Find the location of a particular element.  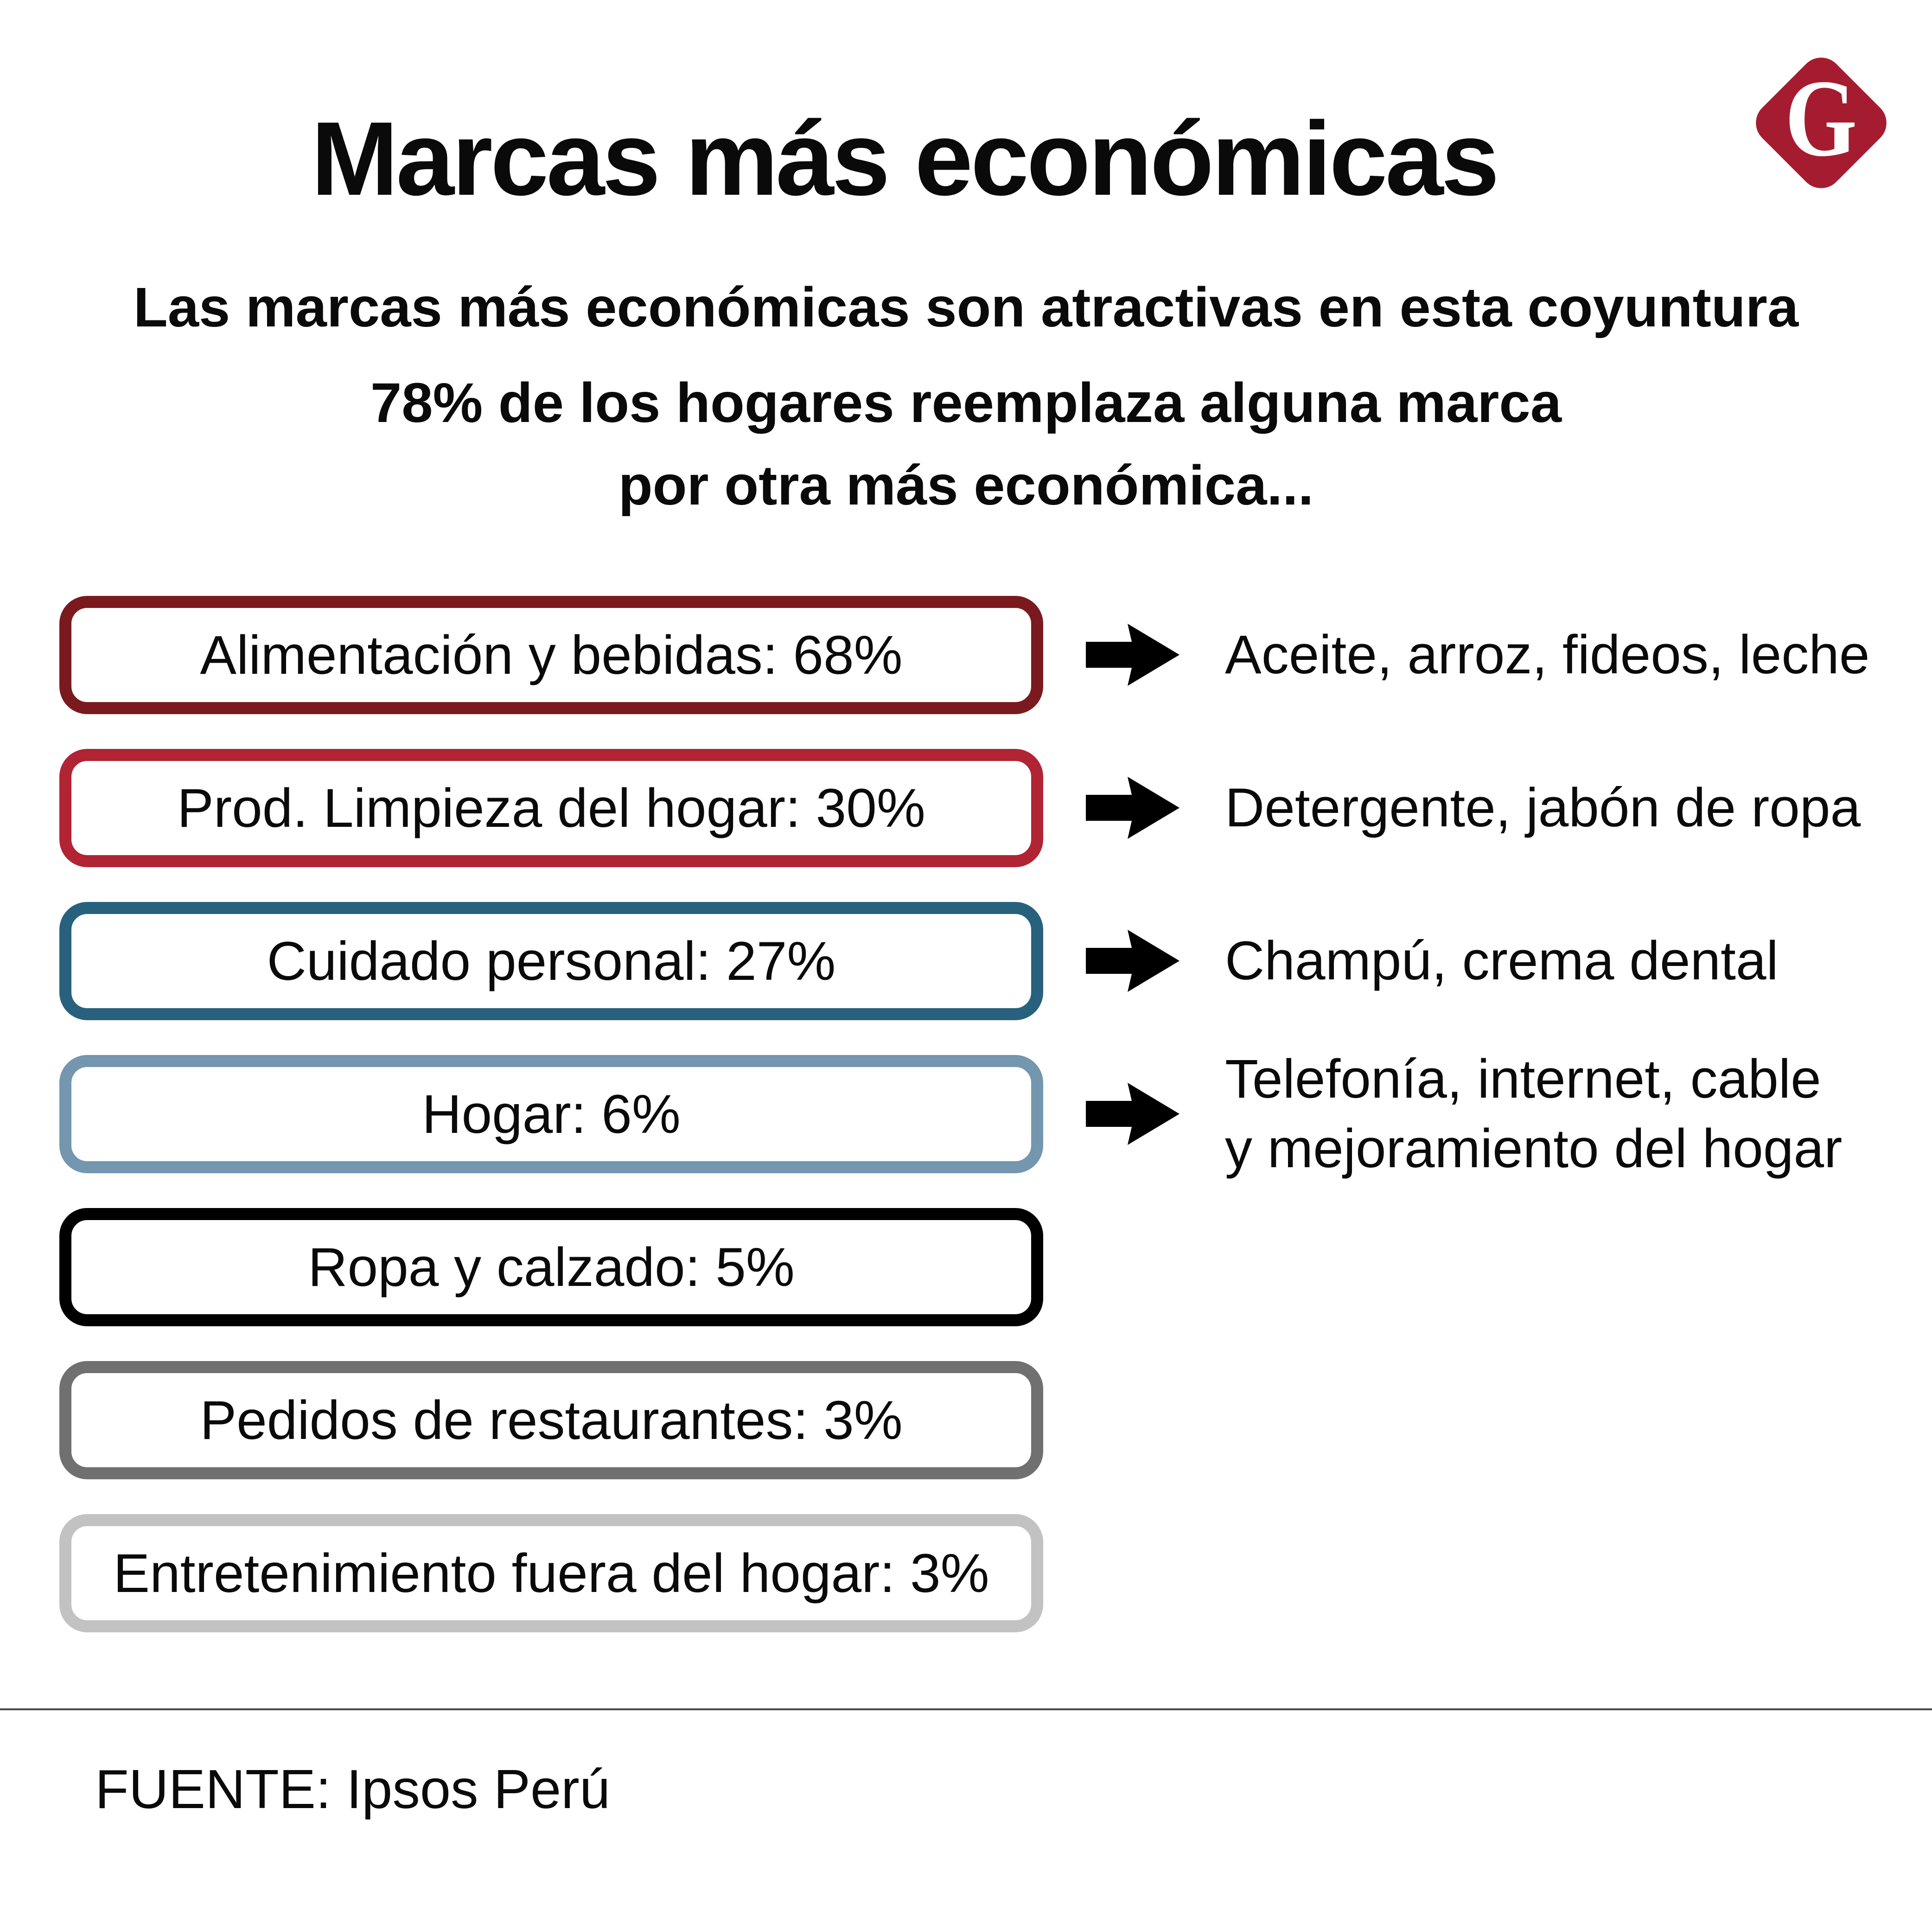

category-label: Hogar: 6% is located at coordinates (551, 1114).